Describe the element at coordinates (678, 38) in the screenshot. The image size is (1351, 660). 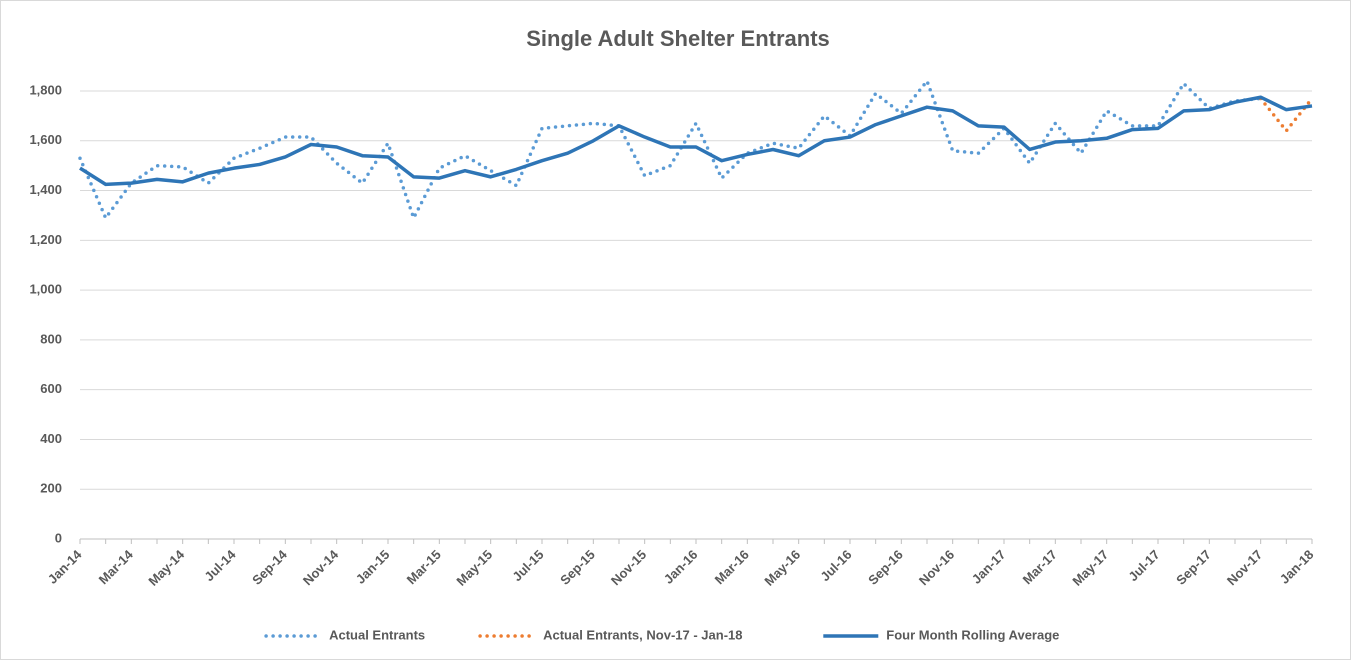
I see `chart-title: Single Adult Shelter Entrants` at that location.